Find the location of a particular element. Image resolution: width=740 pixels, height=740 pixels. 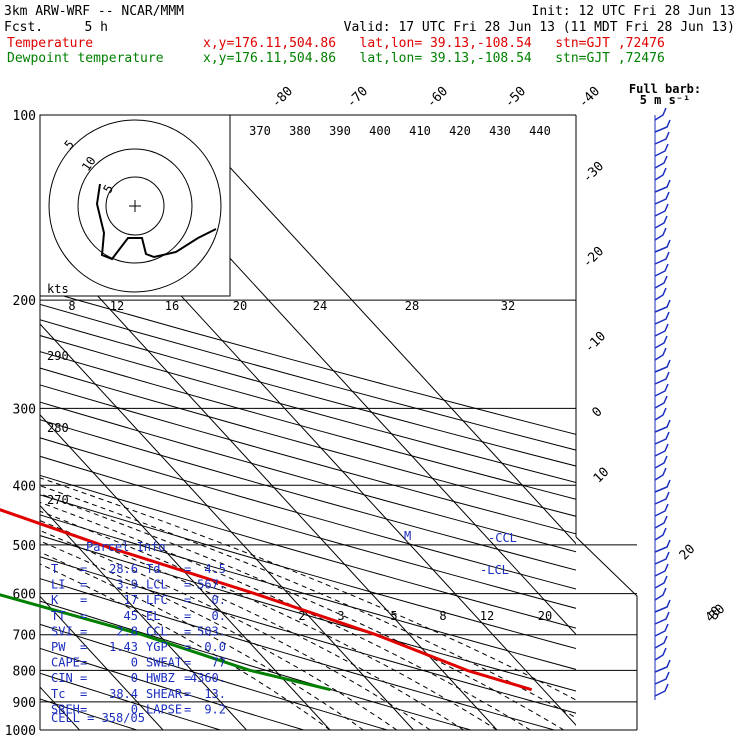

parcel-param-value: 45 is located at coordinates (131, 616).